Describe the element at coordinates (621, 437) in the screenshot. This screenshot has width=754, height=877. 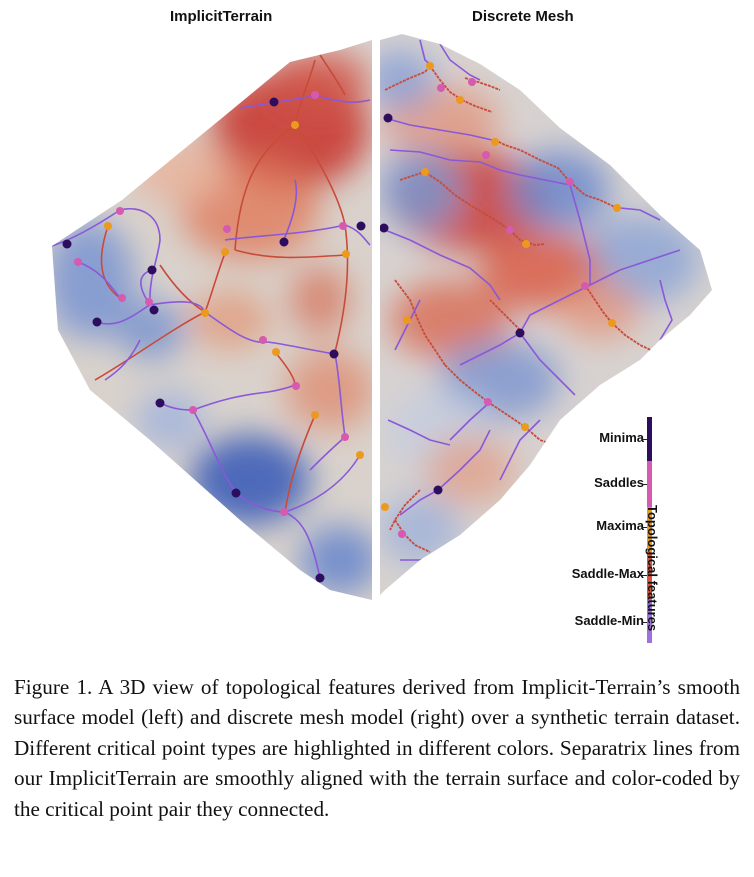
I see `legend-label-minima: Minima` at that location.